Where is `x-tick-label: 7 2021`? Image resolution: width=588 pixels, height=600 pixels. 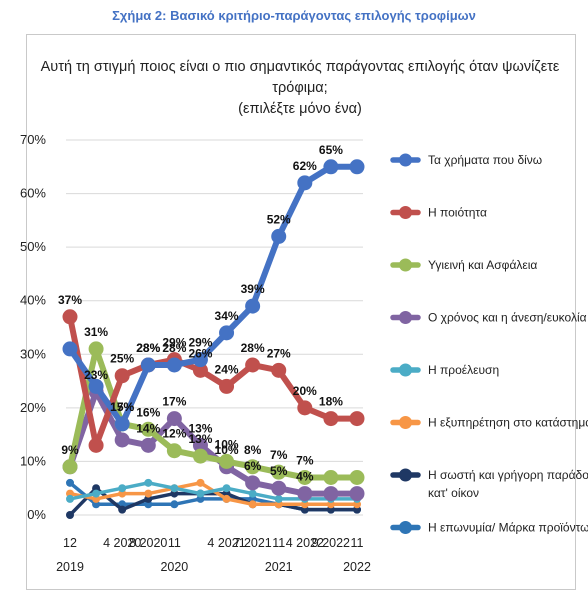
x-tick-label: 7 2021 is located at coordinates (253, 543).